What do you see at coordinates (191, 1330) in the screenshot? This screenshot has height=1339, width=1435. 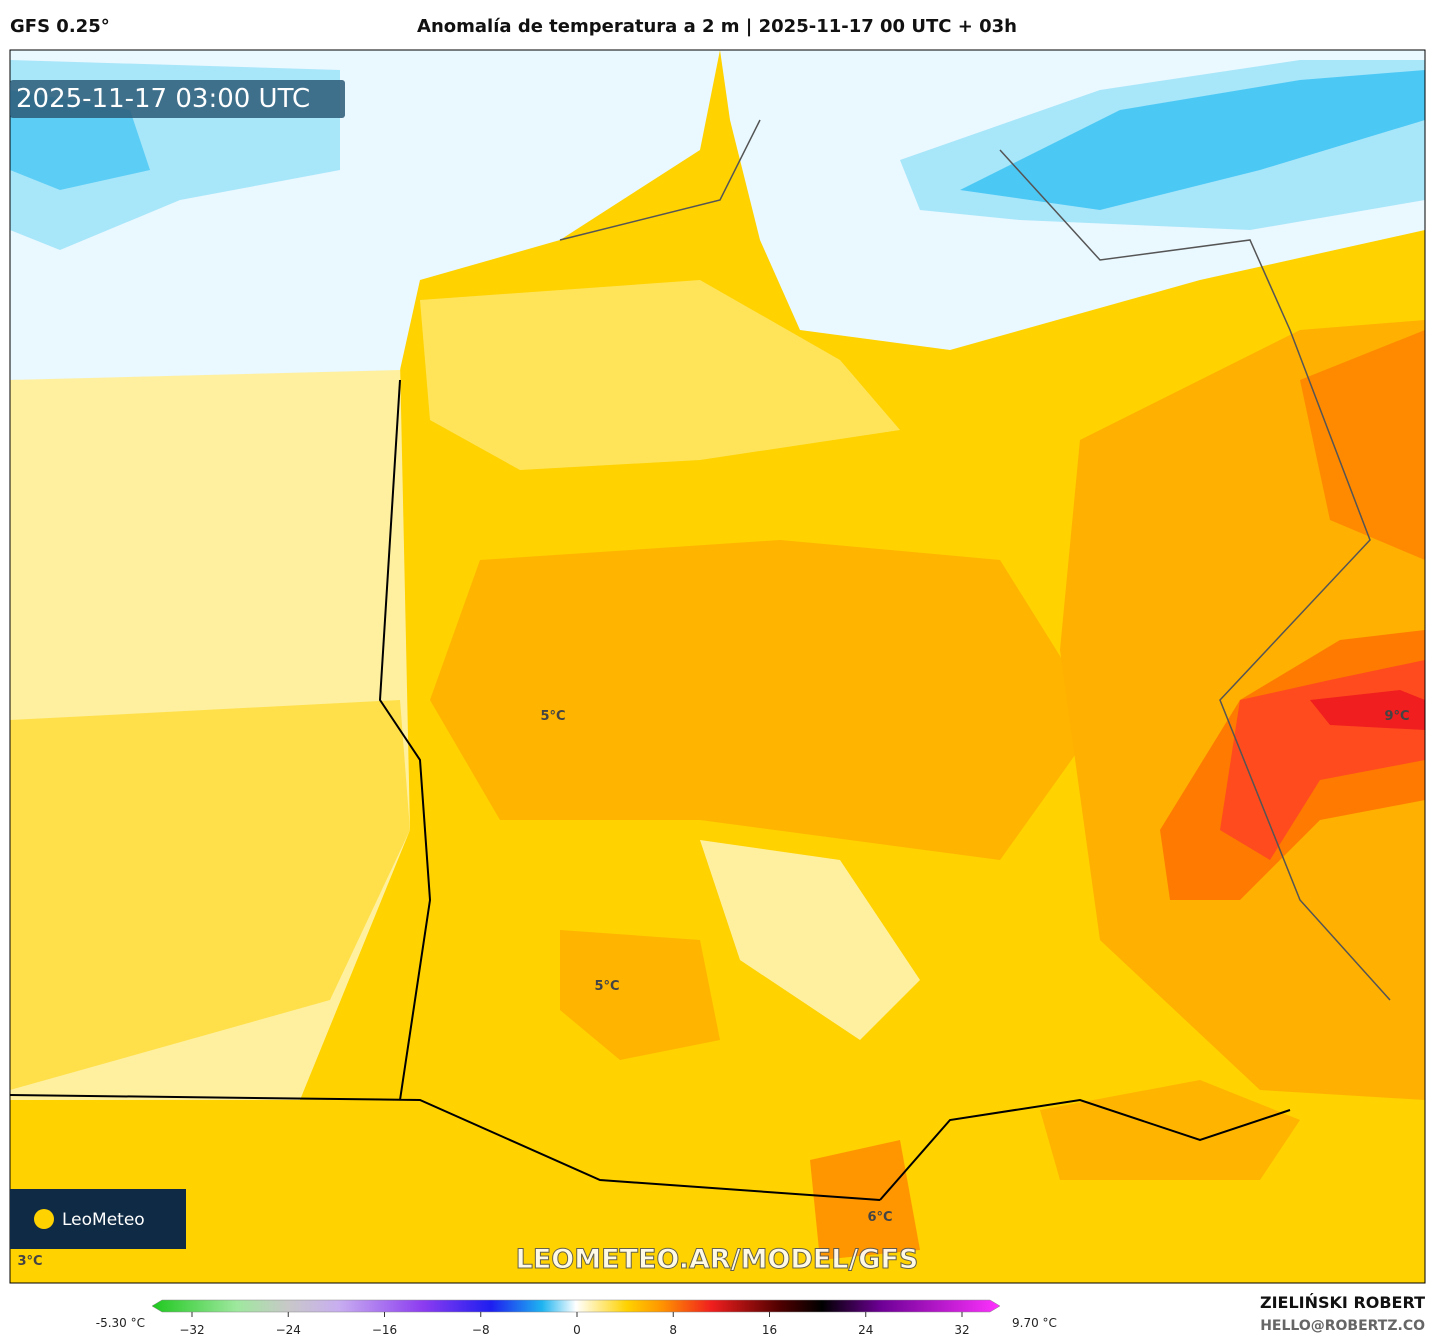 I see `colorbar-tick-label: −32` at bounding box center [191, 1330].